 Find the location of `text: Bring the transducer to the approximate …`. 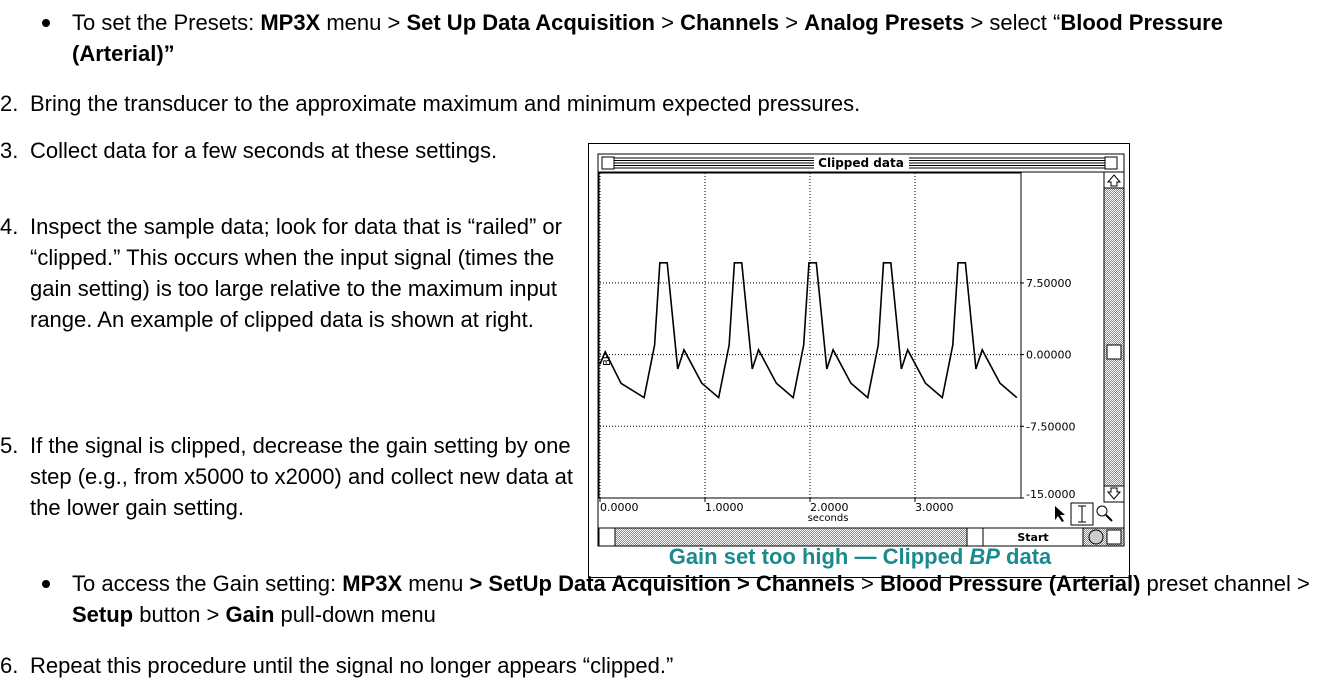

text: Bring the transducer to the approximate … is located at coordinates (445, 103).